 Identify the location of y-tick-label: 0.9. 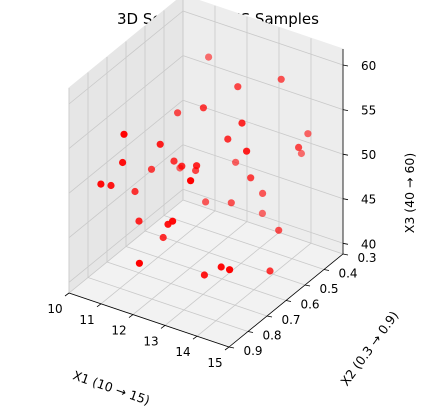
(252, 351).